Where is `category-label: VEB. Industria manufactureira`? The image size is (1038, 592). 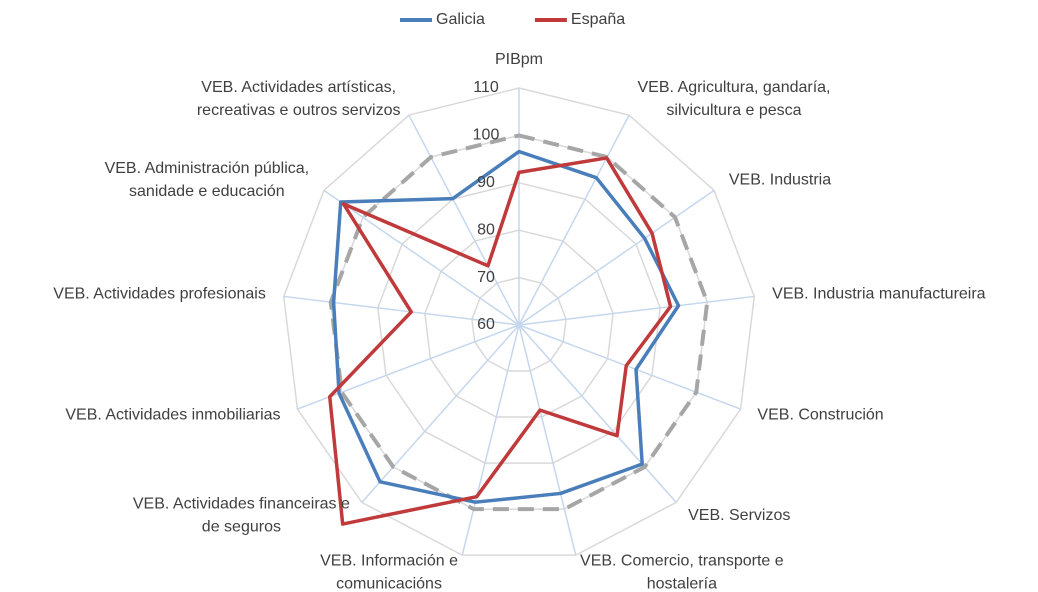
category-label: VEB. Industria manufactureira is located at coordinates (879, 293).